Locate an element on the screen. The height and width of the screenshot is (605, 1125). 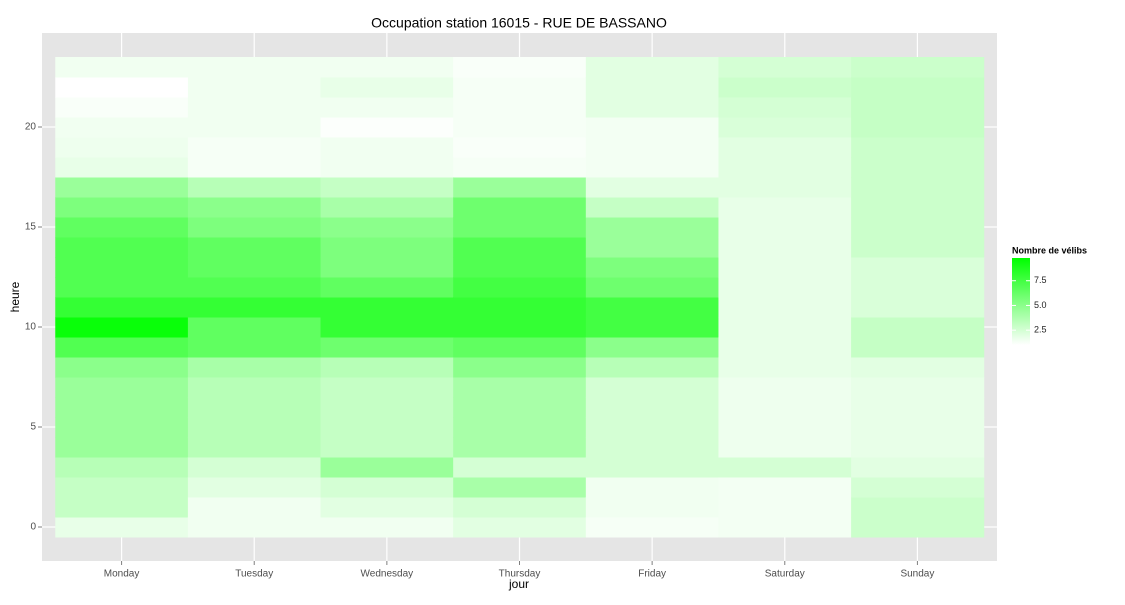
colorbar is located at coordinates (1021, 301).